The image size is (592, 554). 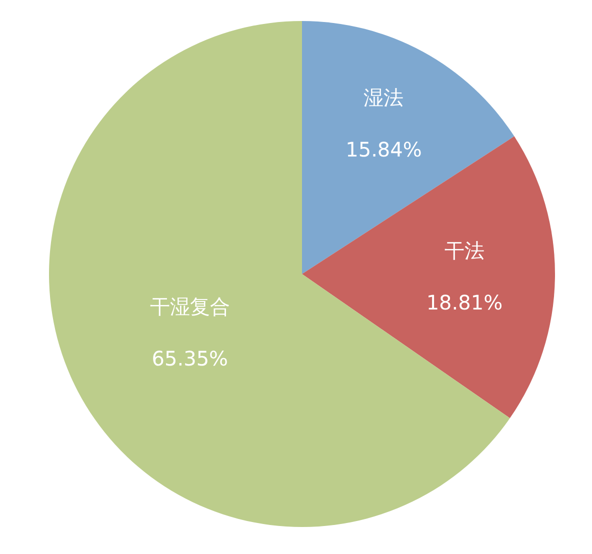 I want to click on slice-label: 干法, so click(x=464, y=250).